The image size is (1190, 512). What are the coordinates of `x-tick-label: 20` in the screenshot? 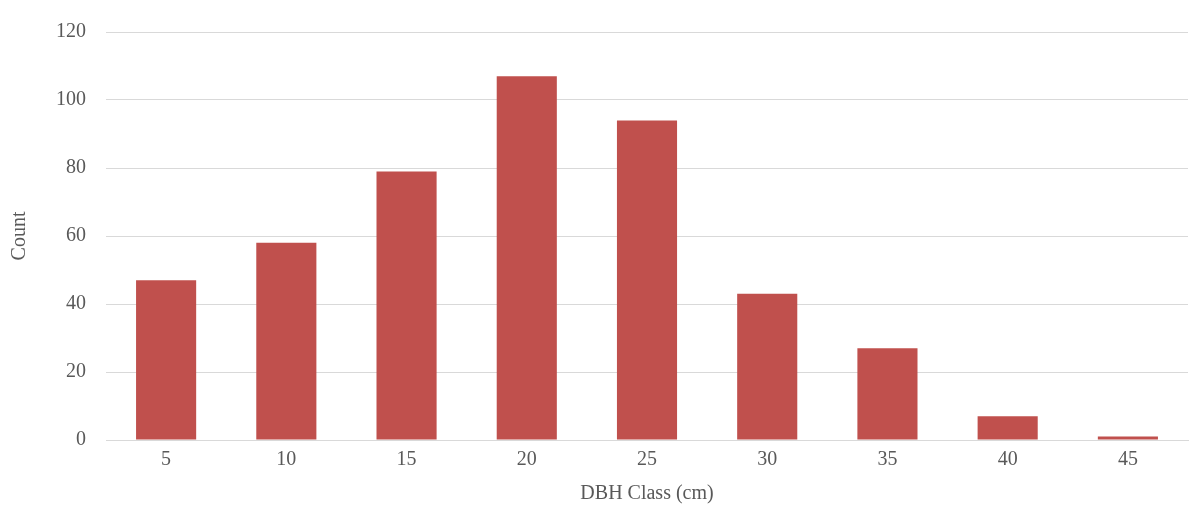 It's located at (526, 458).